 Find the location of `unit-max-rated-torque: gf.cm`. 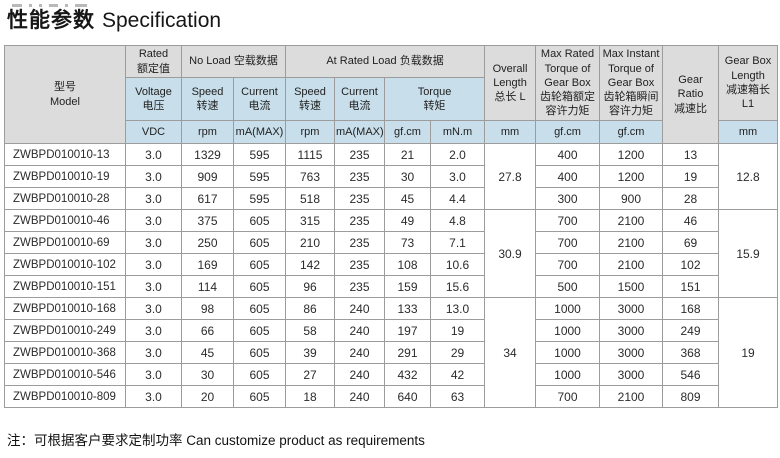

unit-max-rated-torque: gf.cm is located at coordinates (568, 132).